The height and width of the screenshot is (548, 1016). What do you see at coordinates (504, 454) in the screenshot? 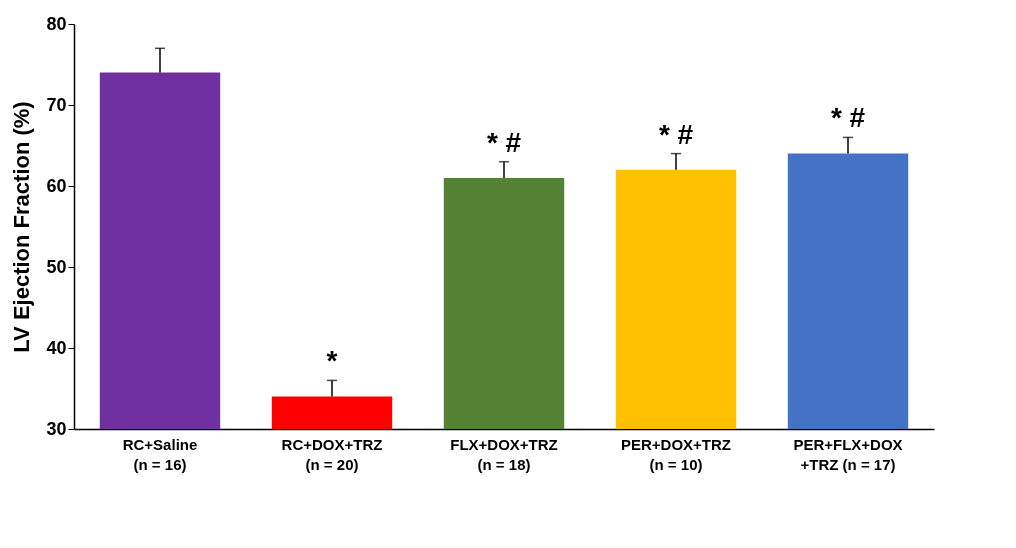
I see `x-tick-label: FLX+DOX+TRZ (n = 18)` at bounding box center [504, 454].